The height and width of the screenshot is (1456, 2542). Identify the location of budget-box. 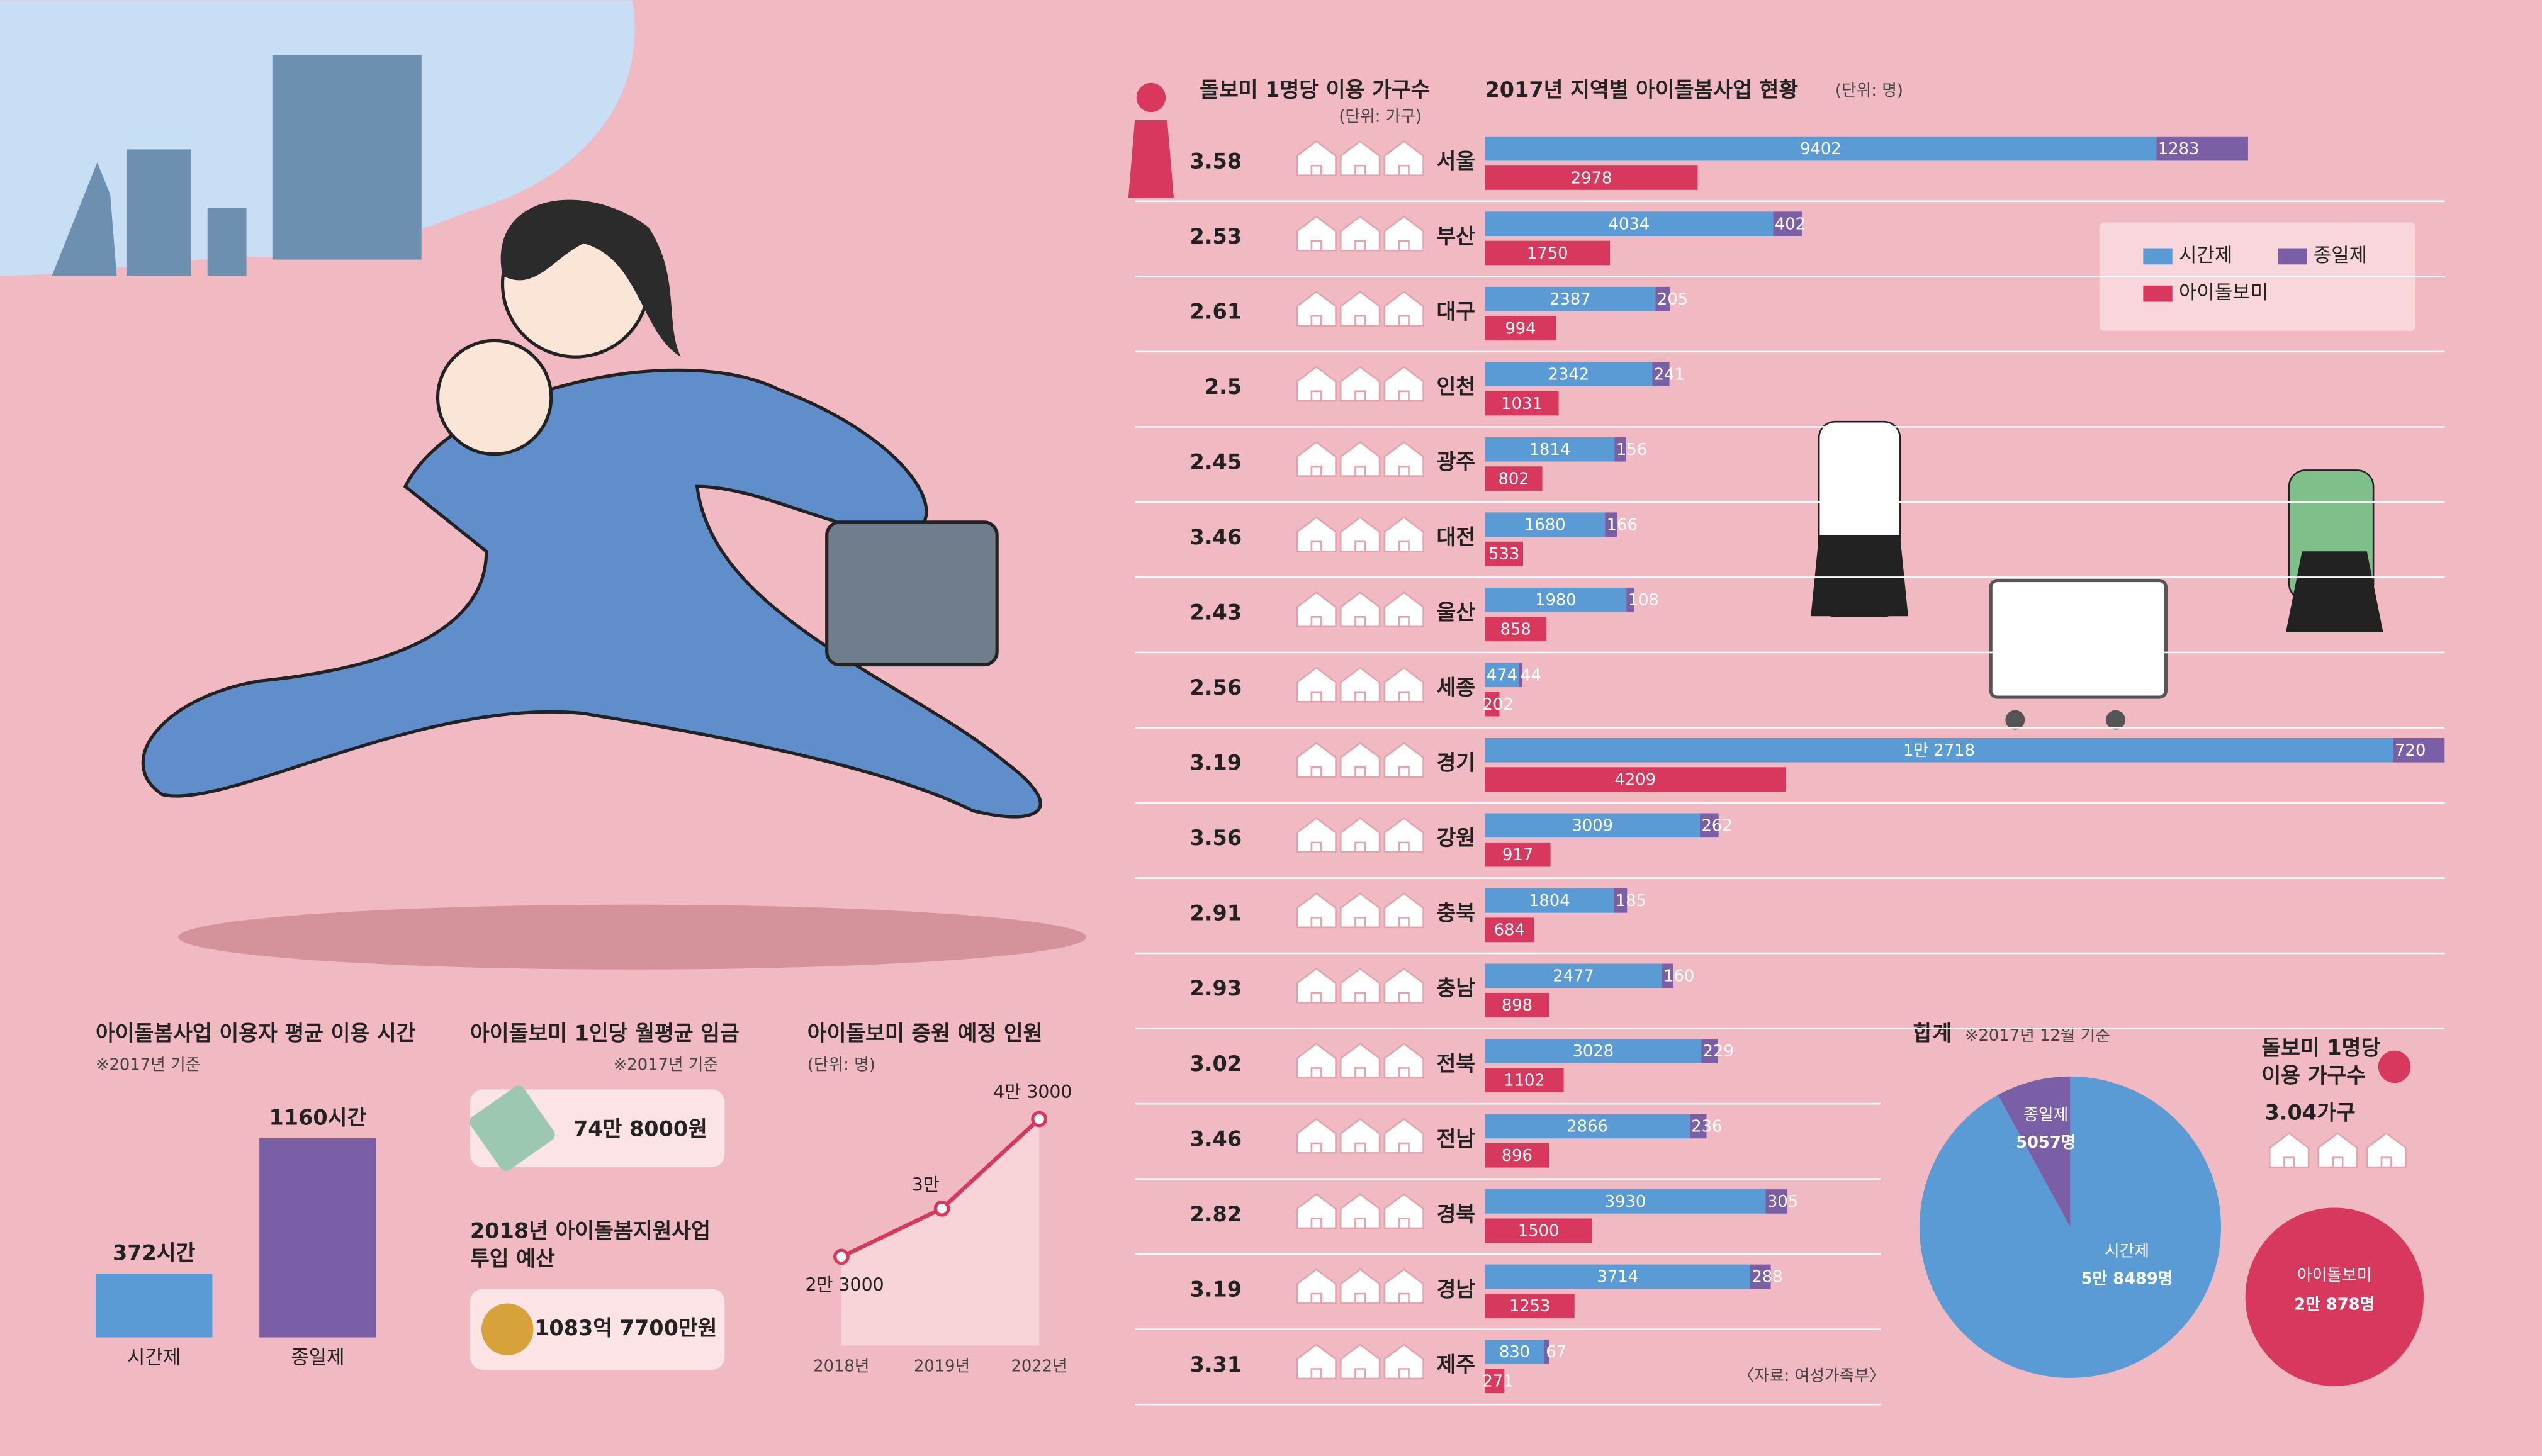
(597, 1329).